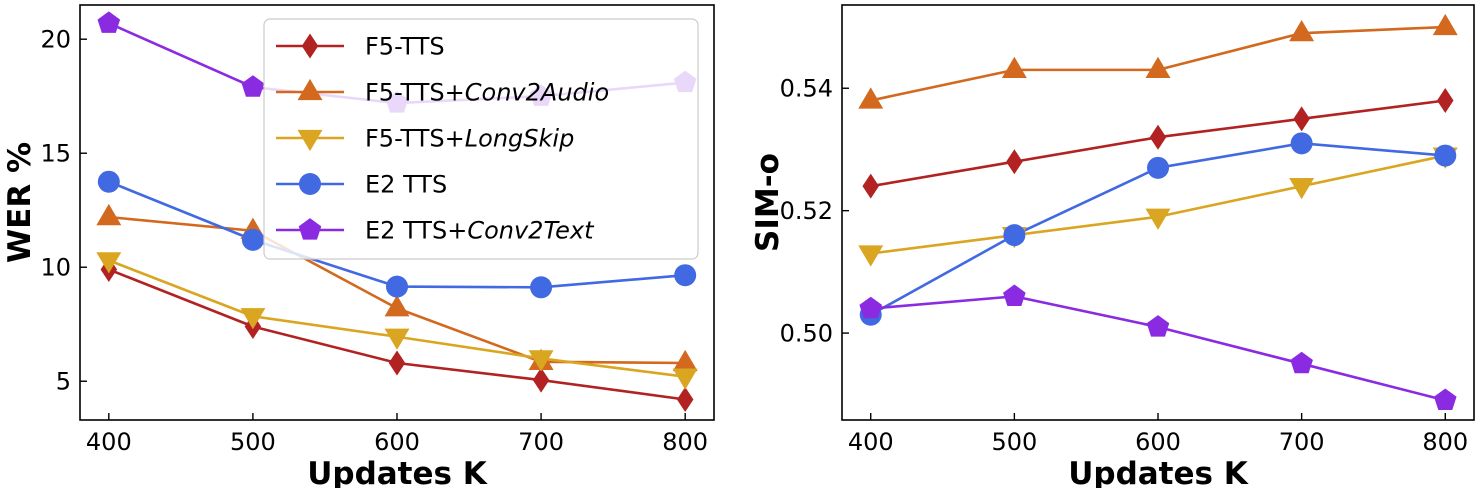 Image resolution: width=1480 pixels, height=488 pixels. I want to click on sim-x-tick-label: 500, so click(1014, 442).